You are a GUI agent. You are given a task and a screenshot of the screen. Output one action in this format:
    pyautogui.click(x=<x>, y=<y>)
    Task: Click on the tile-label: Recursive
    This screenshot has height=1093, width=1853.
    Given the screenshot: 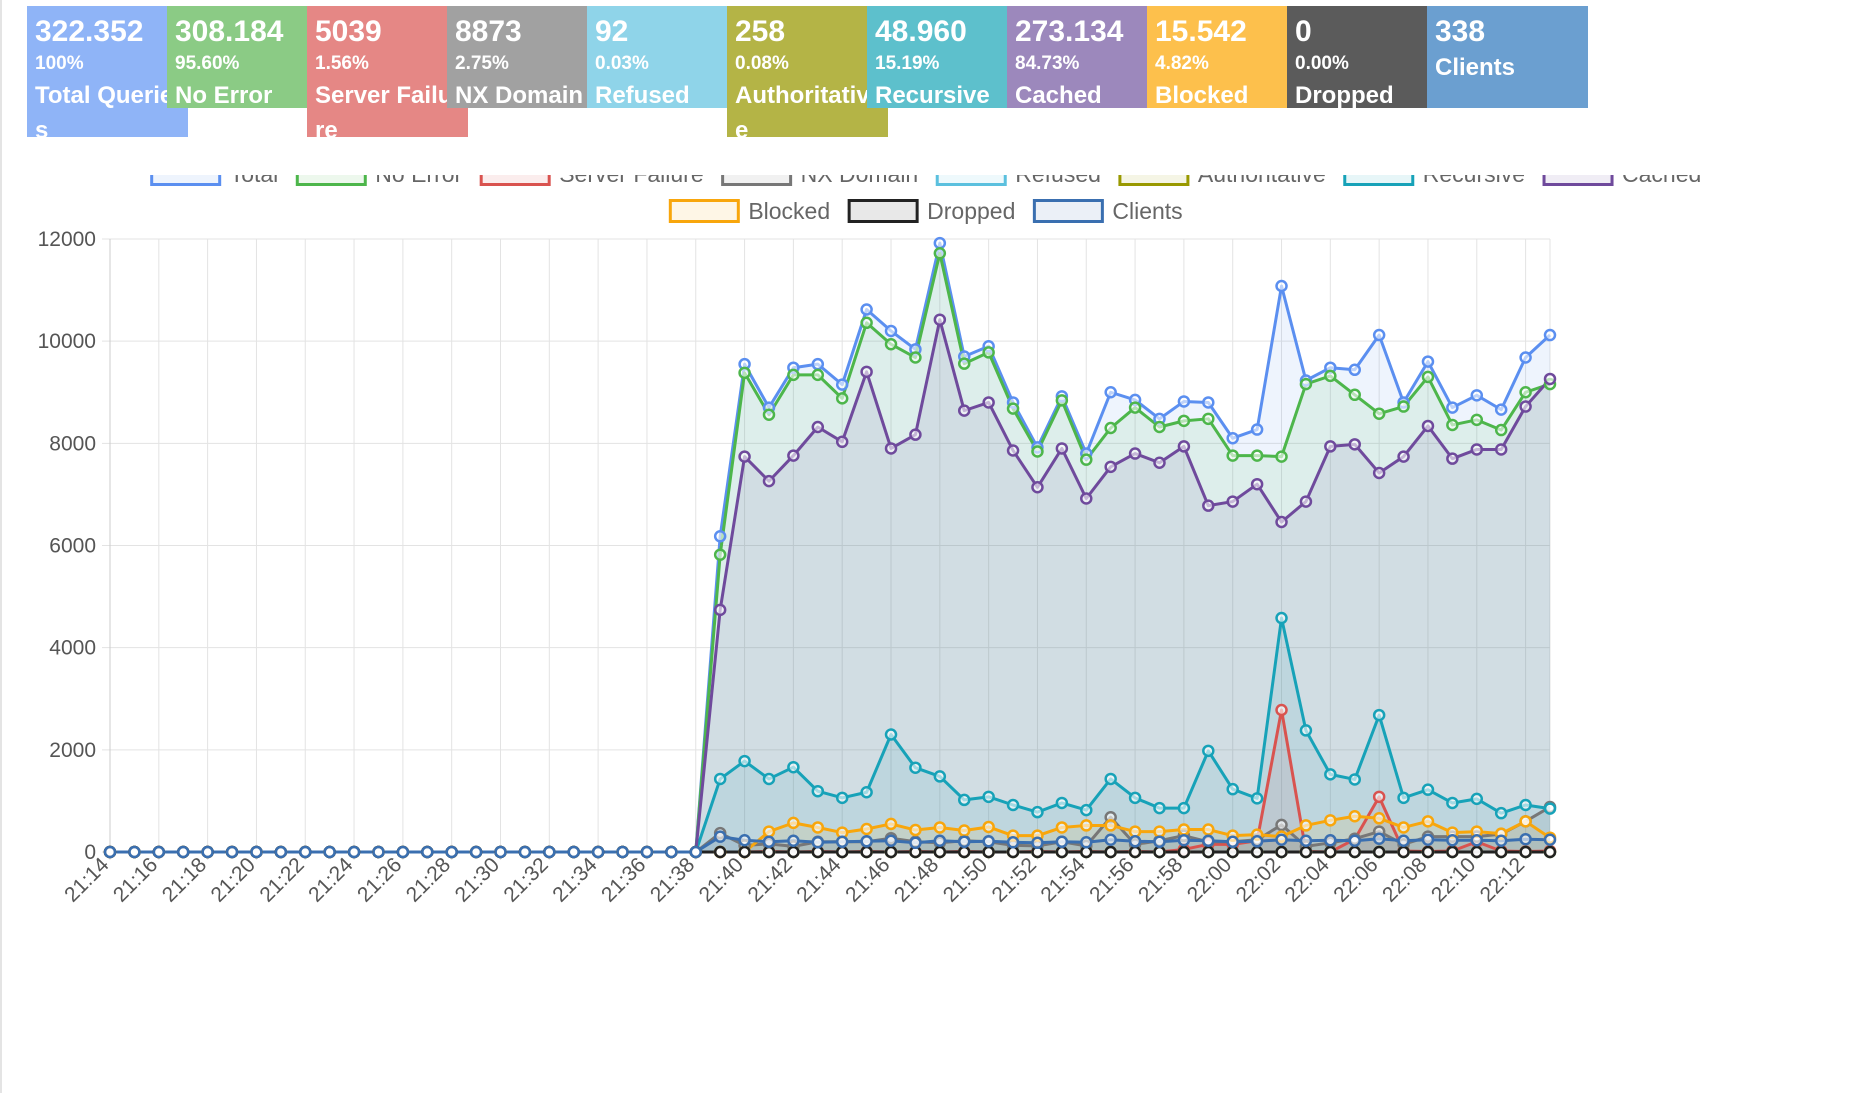 What is the action you would take?
    pyautogui.click(x=932, y=95)
    